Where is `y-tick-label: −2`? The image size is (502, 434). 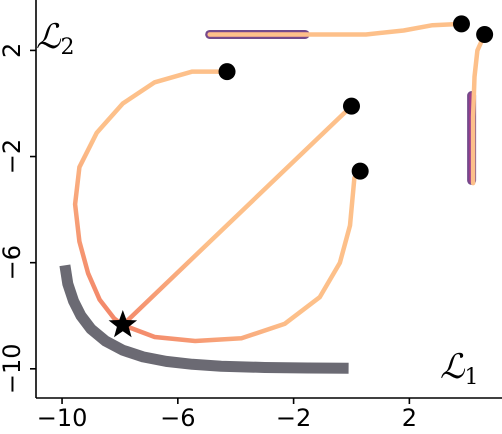 y-tick-label: −2 is located at coordinates (13, 156).